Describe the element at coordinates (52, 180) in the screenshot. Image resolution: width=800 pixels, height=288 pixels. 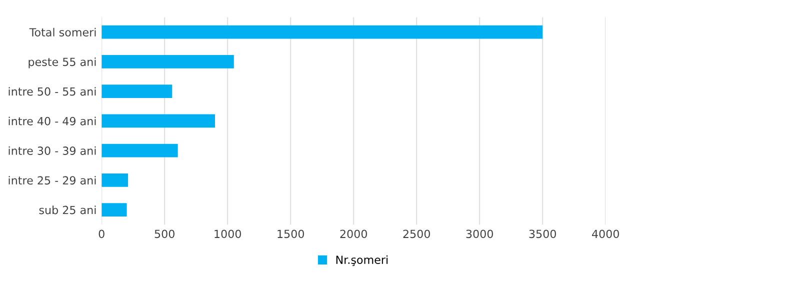
I see `y-tick-label: intre 25 - 29 ani` at that location.